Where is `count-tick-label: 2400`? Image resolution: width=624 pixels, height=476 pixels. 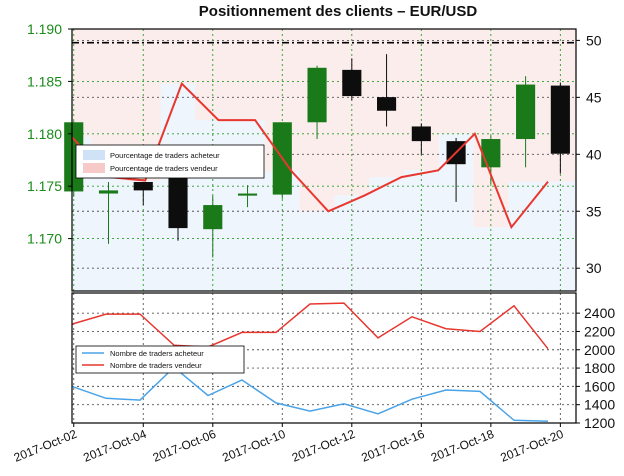 count-tick-label: 2400 is located at coordinates (599, 313).